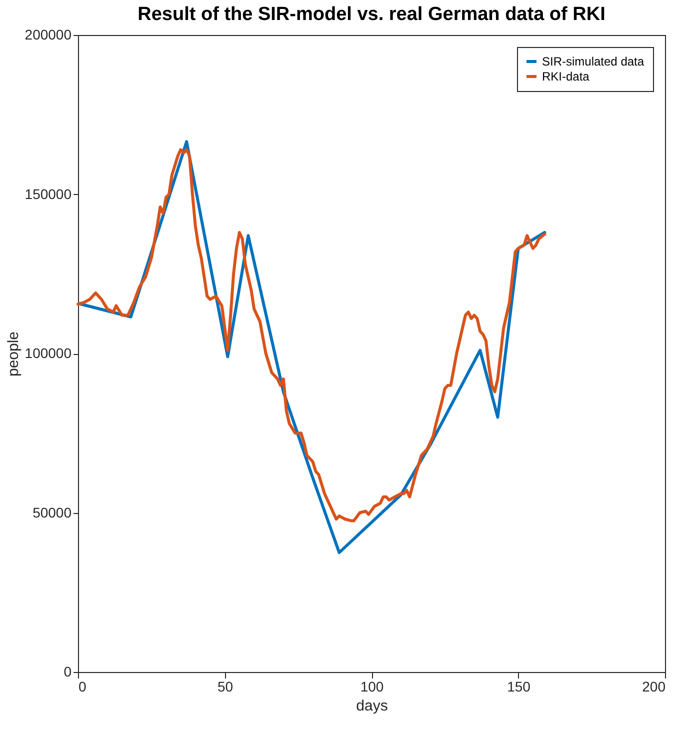 This screenshot has height=740, width=684. I want to click on y-tick-label: 100000, so click(48, 353).